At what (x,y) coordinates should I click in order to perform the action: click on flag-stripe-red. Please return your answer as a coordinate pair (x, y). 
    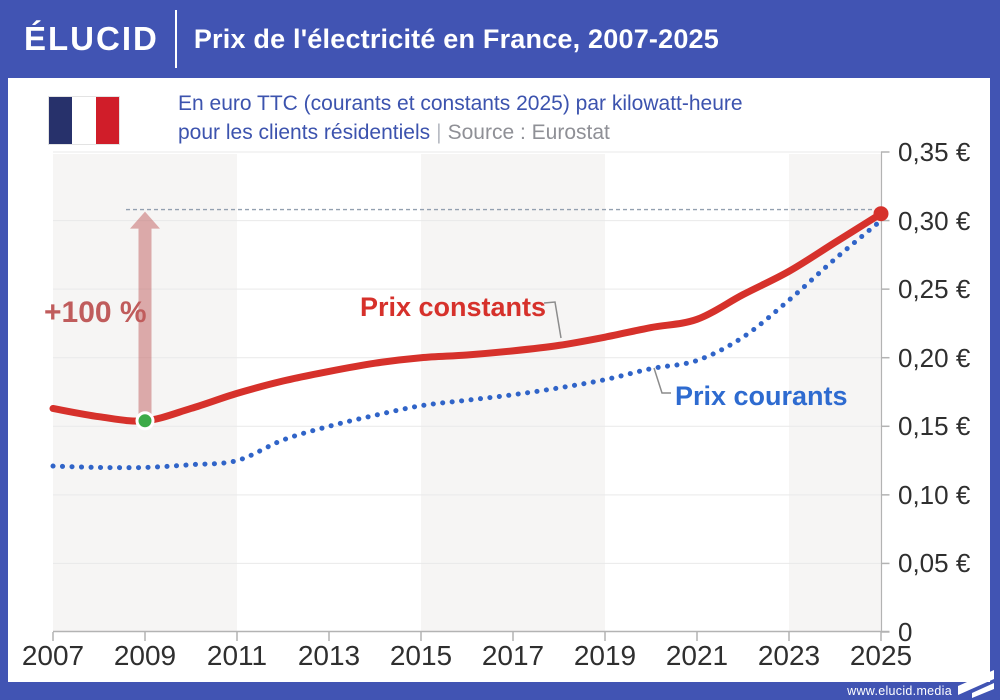
    Looking at the image, I should click on (107, 120).